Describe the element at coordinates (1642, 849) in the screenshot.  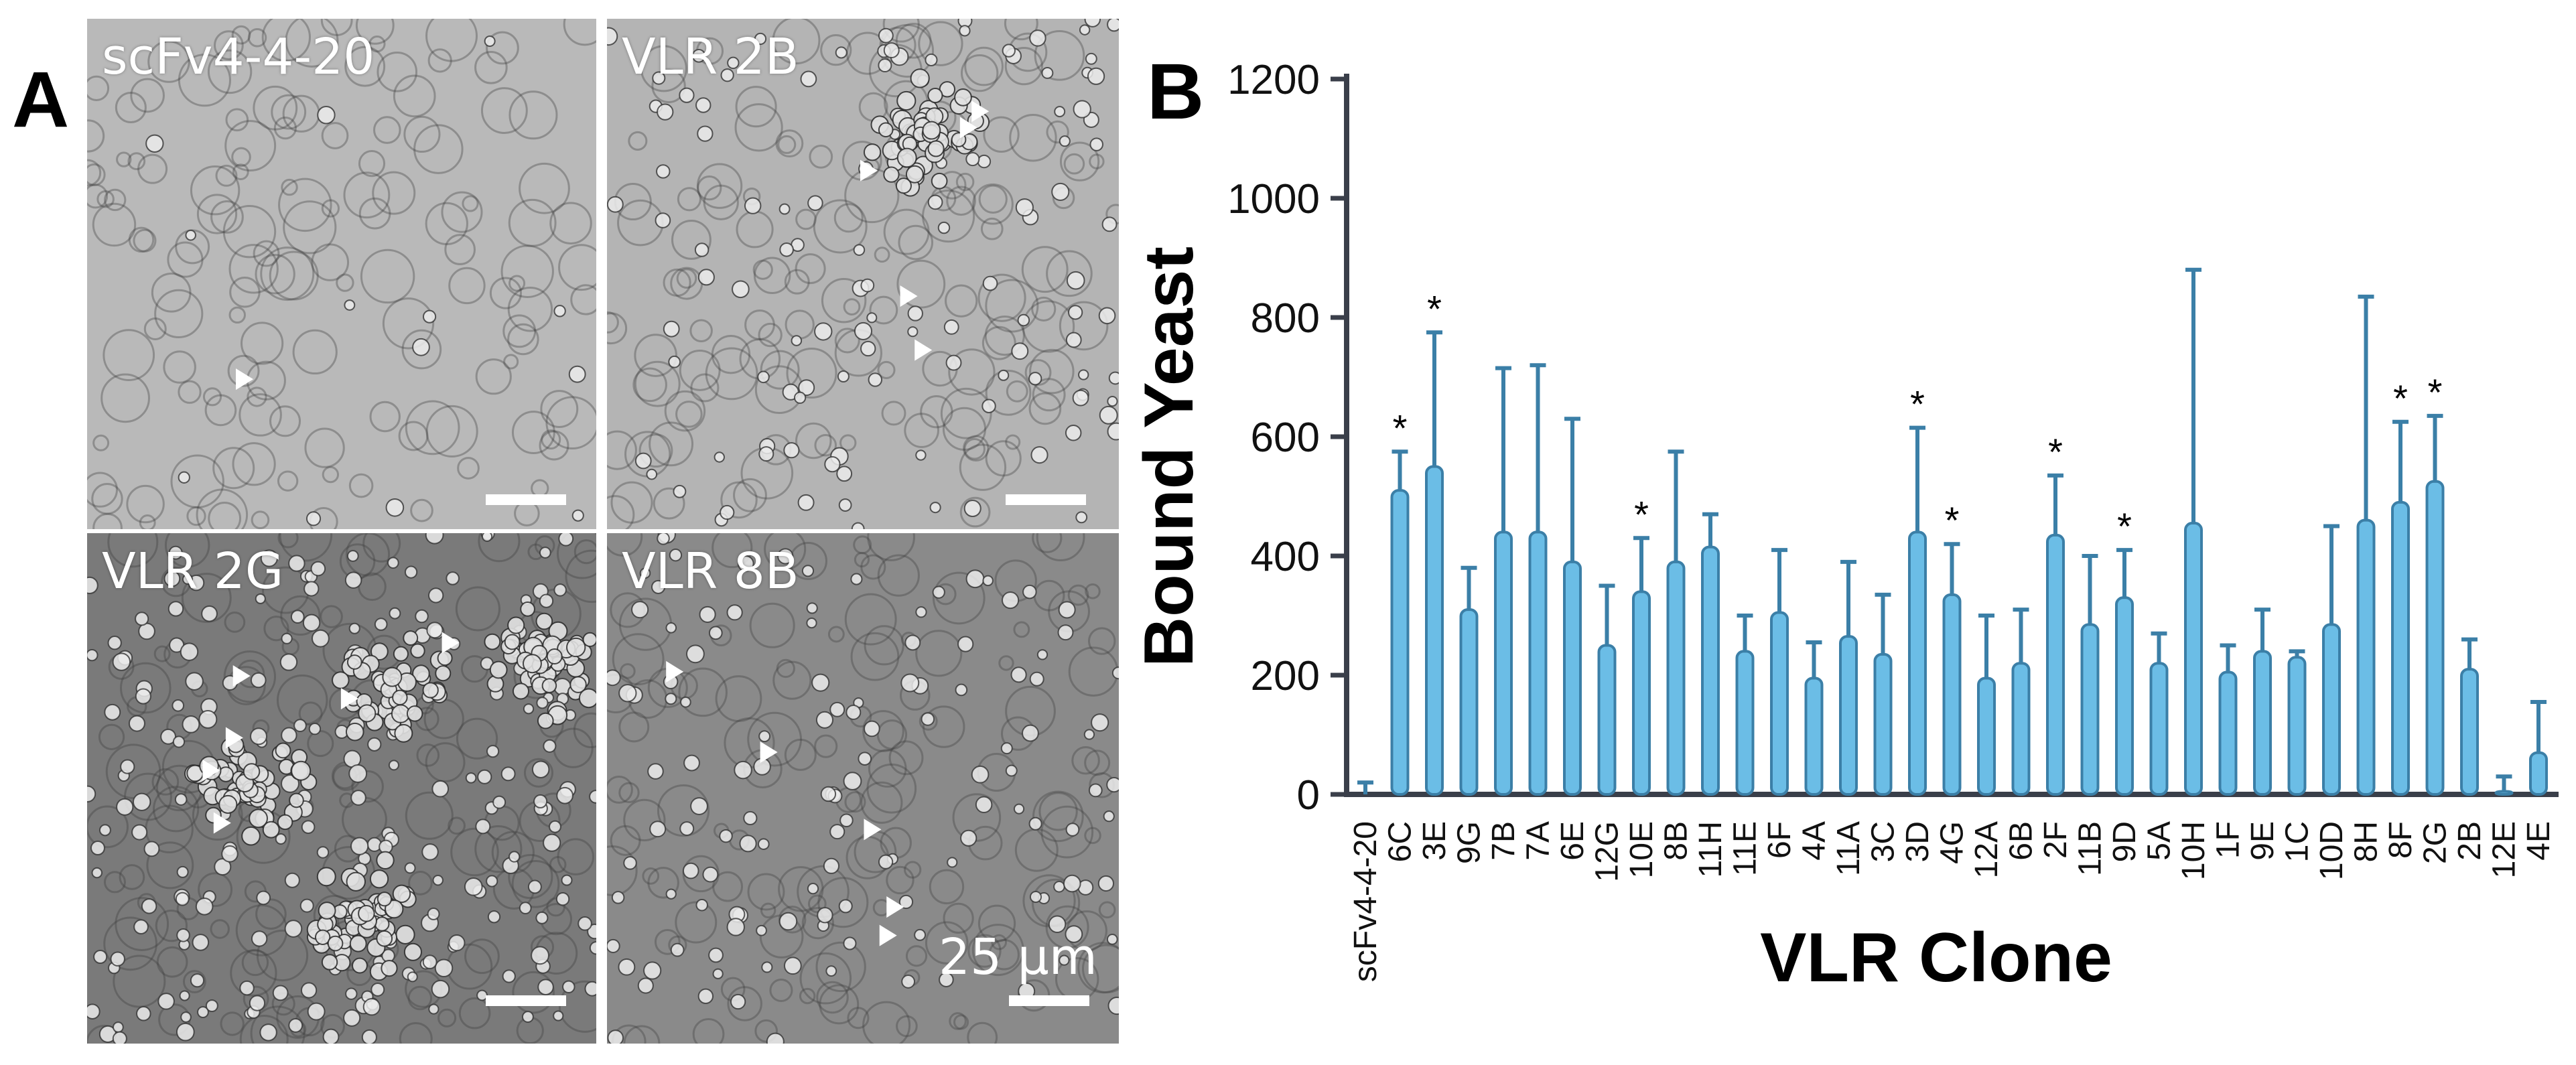
I see `x-tick-label: 10E` at that location.